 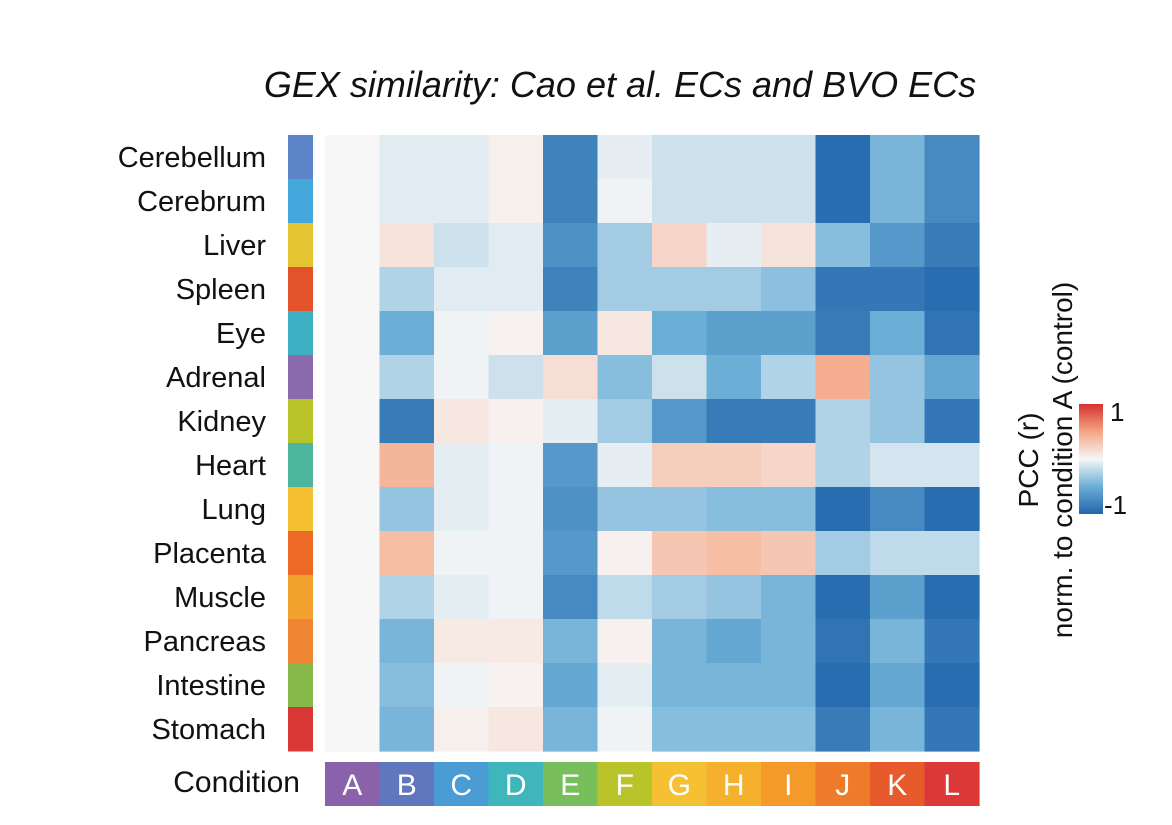 What do you see at coordinates (462, 157) in the screenshot?
I see `cell-cerebellum-c` at bounding box center [462, 157].